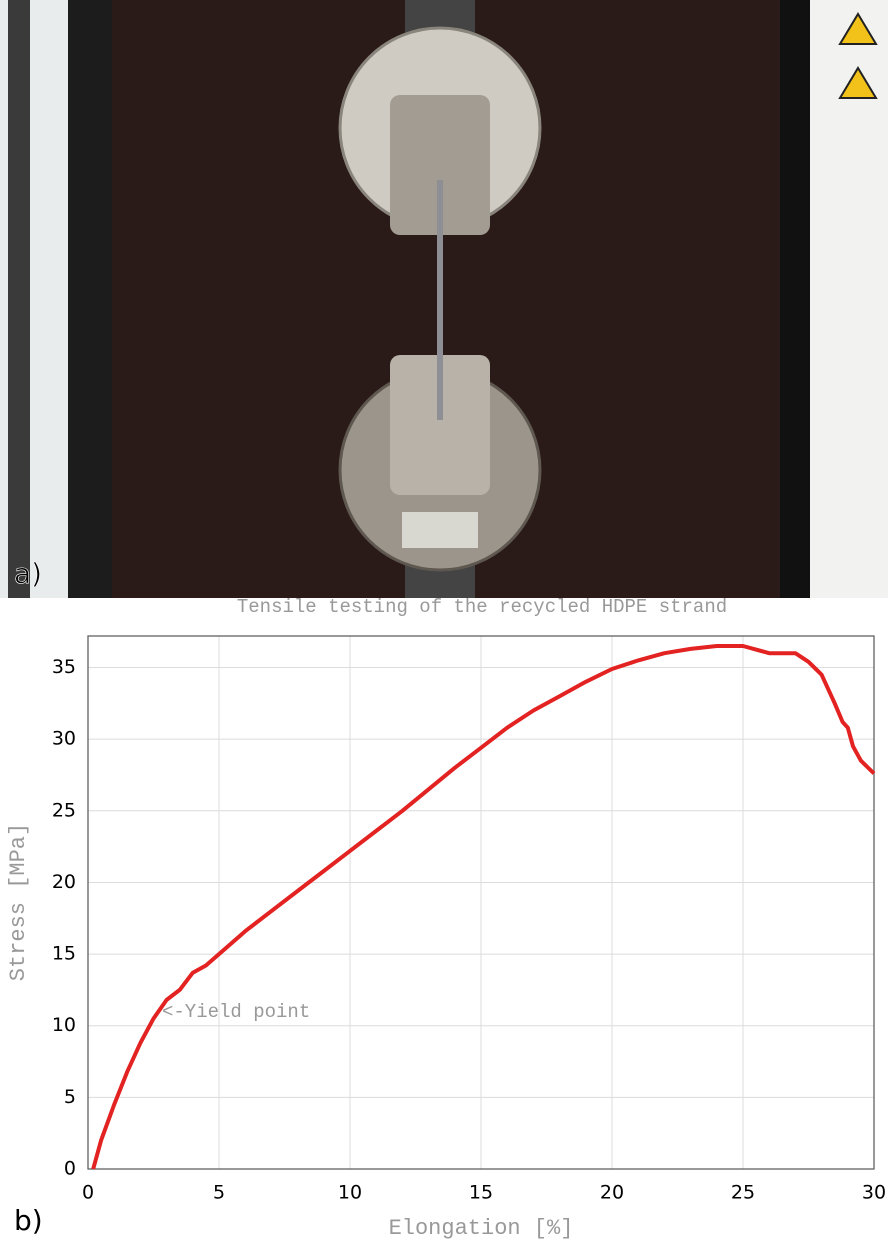 The image size is (888, 1247). What do you see at coordinates (88, 1193) in the screenshot?
I see `x-tick-label: 0` at bounding box center [88, 1193].